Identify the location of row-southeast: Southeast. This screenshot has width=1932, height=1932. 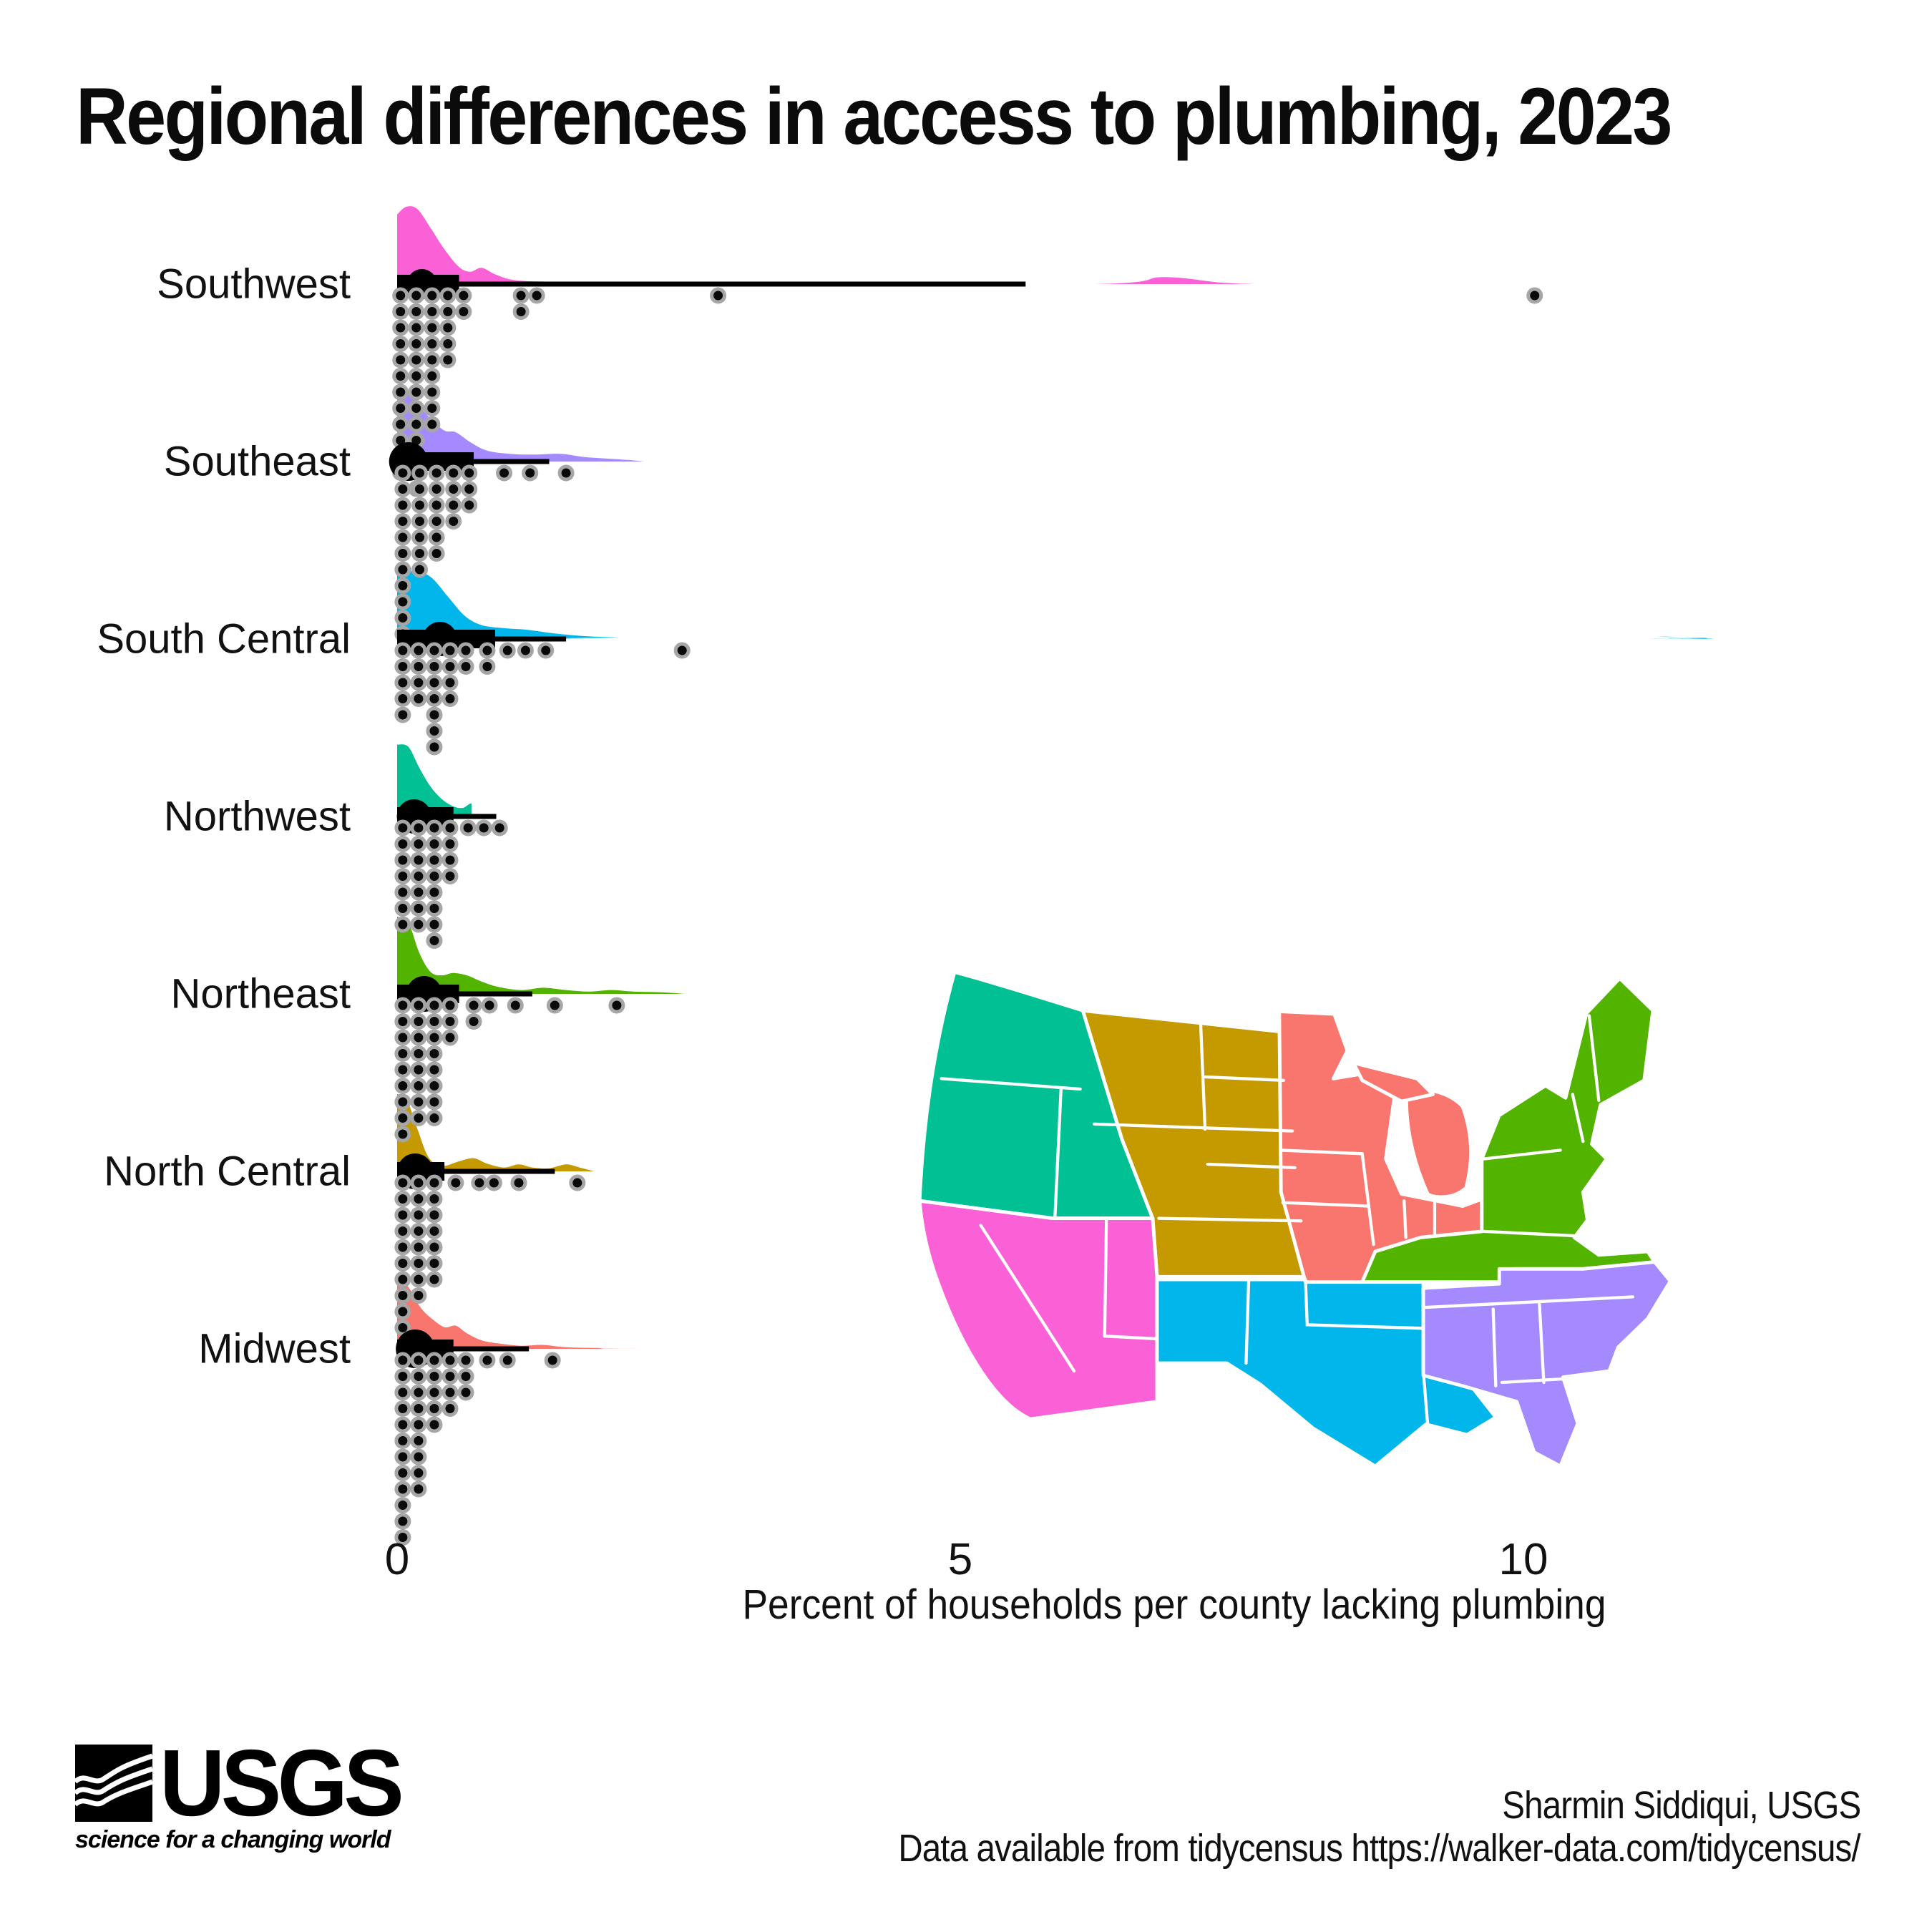
(369, 541).